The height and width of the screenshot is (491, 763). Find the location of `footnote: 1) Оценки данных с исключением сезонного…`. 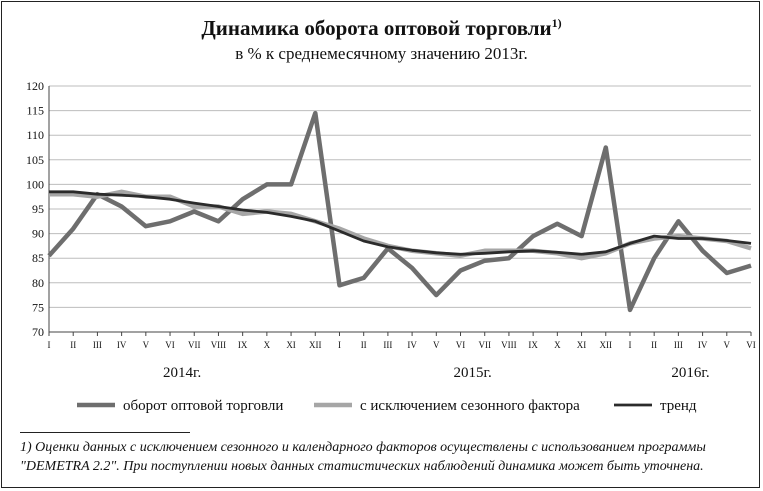

footnote: 1) Оценки данных с исключением сезонного… is located at coordinates (385, 457).